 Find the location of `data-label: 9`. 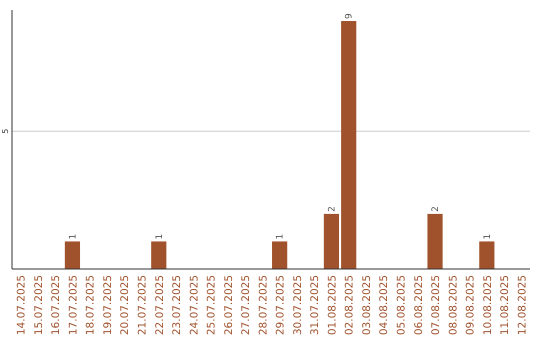

data-label: 9 is located at coordinates (349, 16).